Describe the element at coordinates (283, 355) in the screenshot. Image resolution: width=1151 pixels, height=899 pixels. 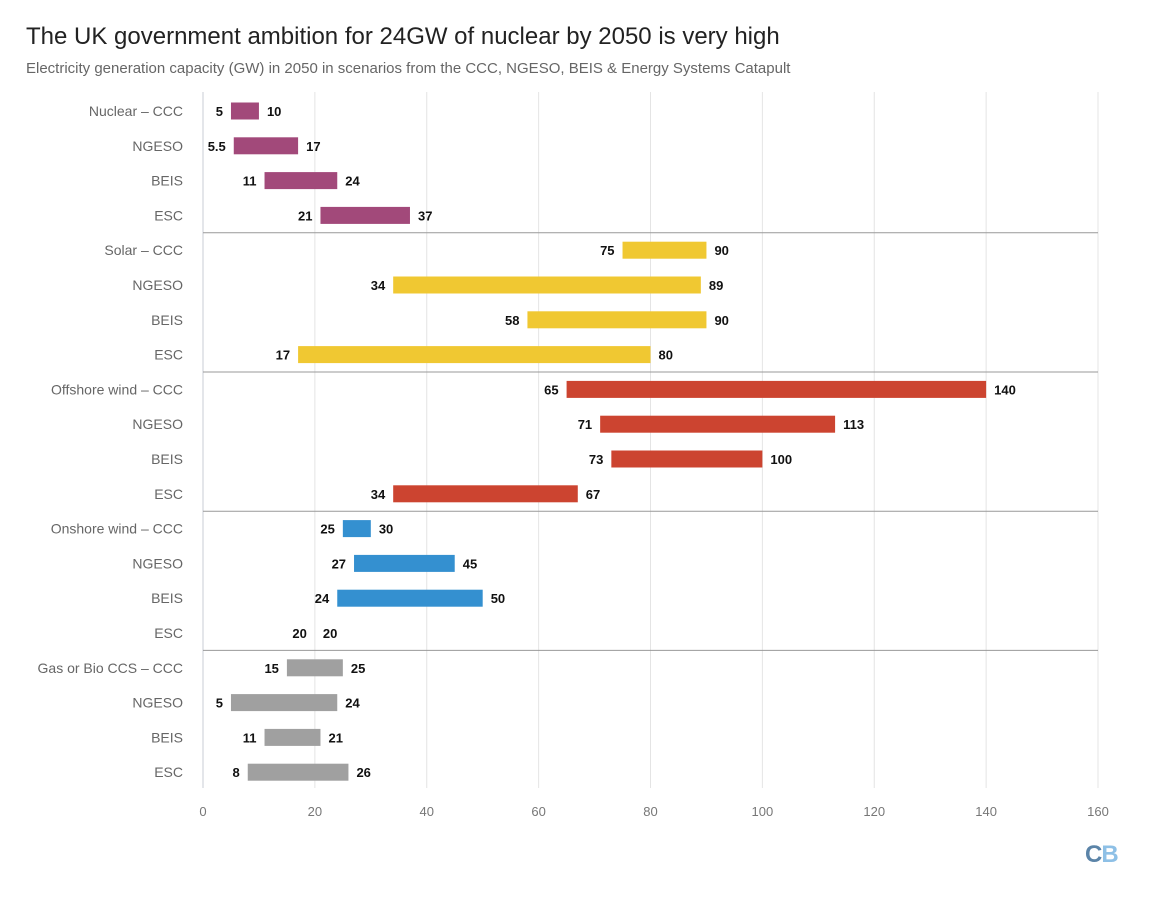
I see `min-value-label: 17` at that location.